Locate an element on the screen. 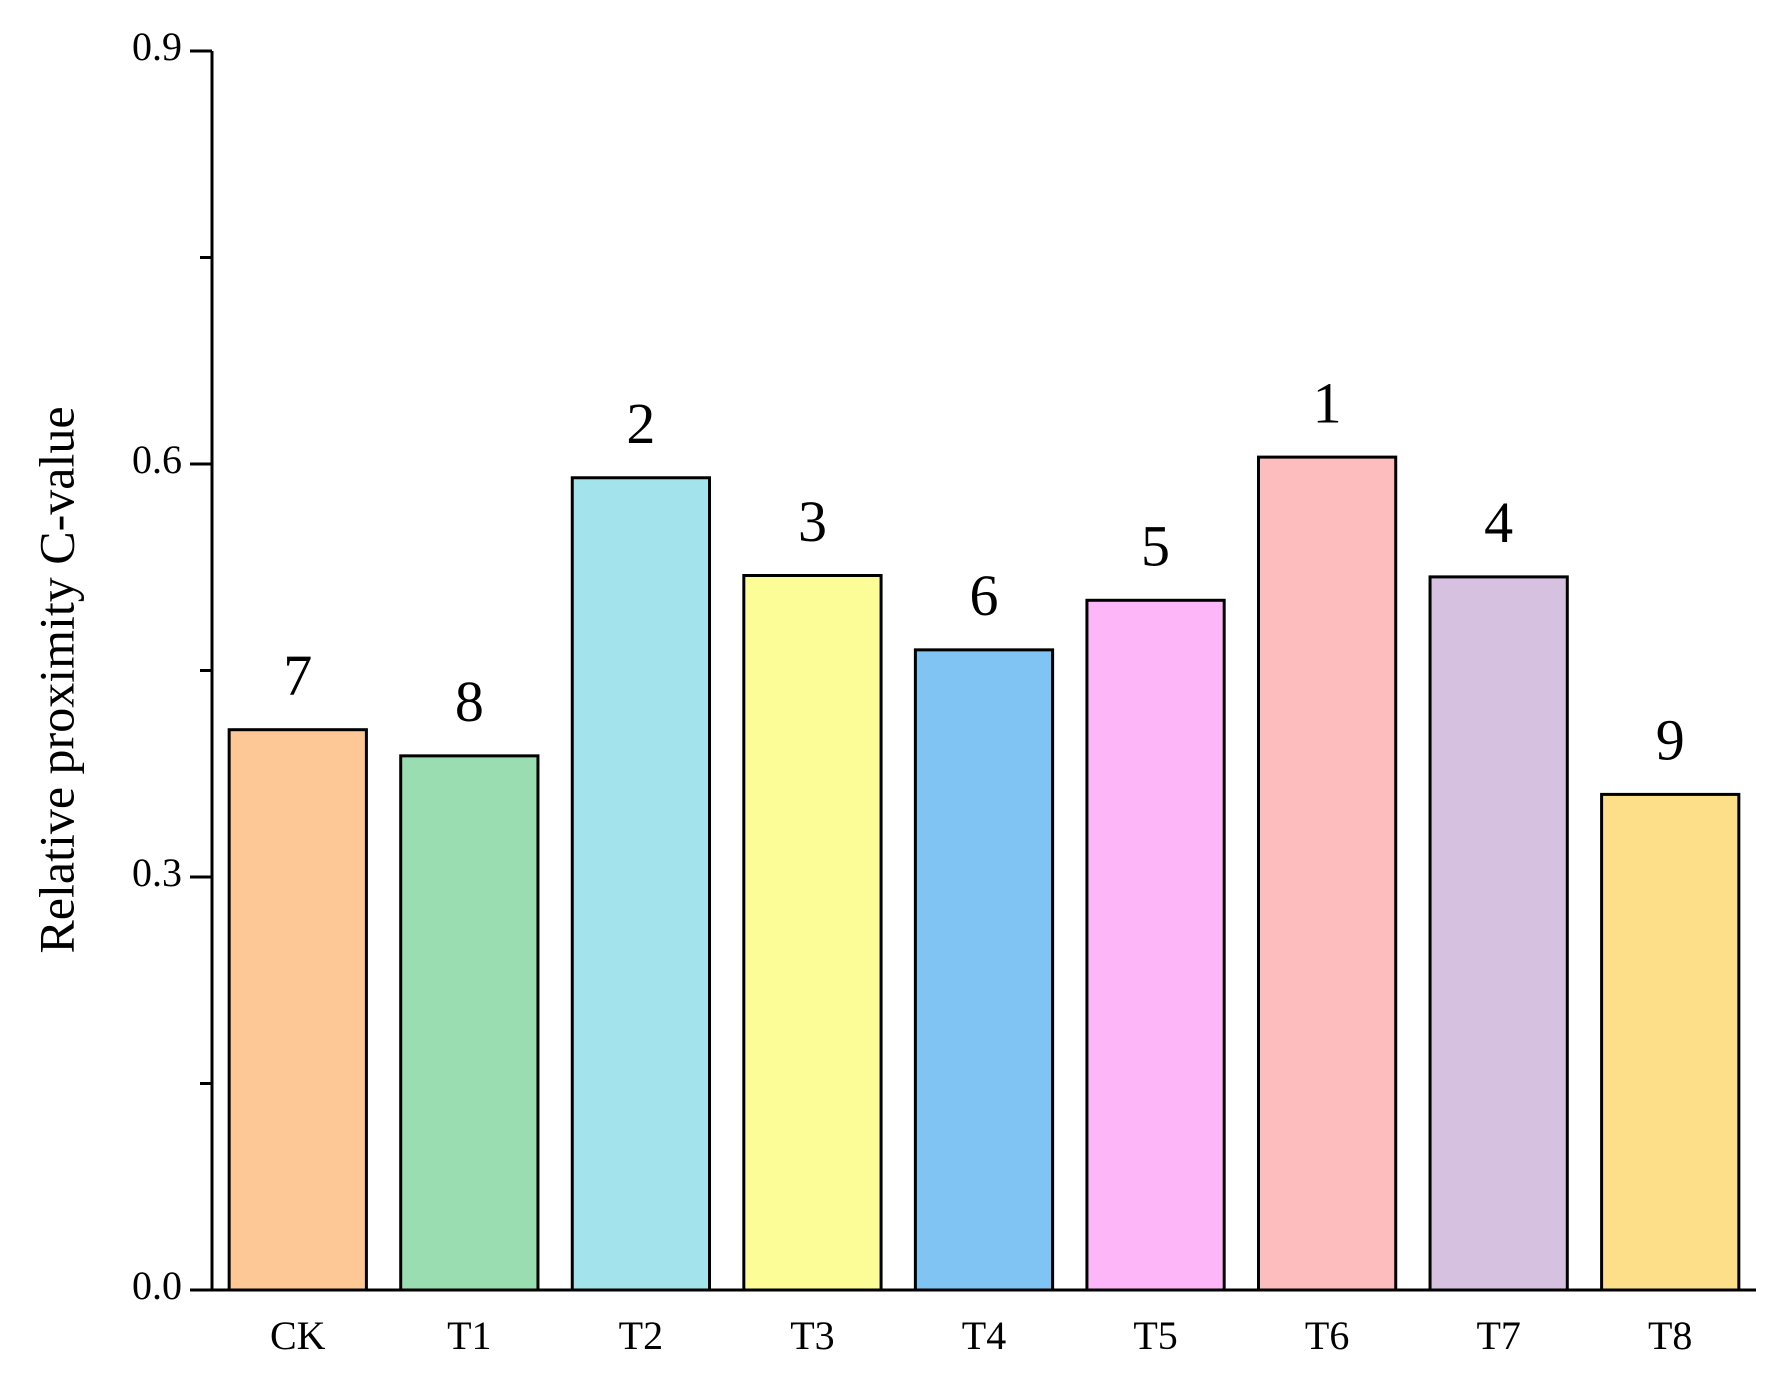  x-tick-label: T8 is located at coordinates (1670, 1335).